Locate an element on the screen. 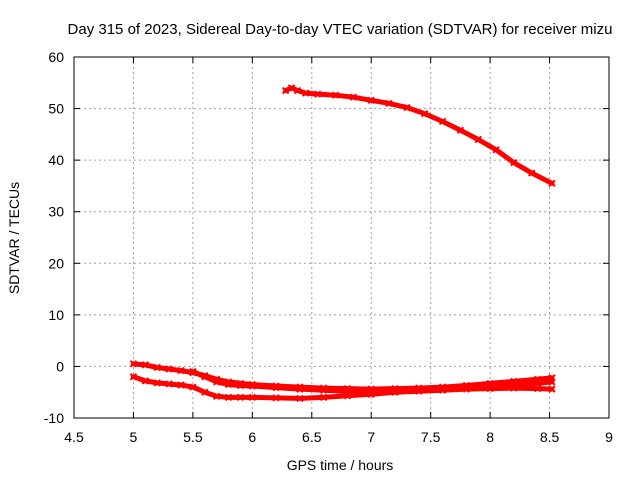 The image size is (640, 480). y-tick-label: 10 is located at coordinates (56, 315).